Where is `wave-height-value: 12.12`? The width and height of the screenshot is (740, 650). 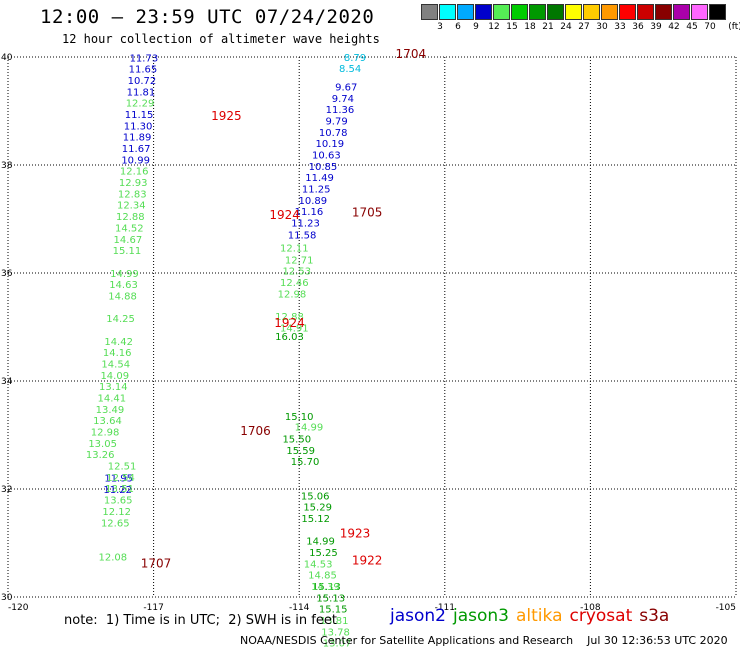 wave-height-value: 12.12 is located at coordinates (116, 512).